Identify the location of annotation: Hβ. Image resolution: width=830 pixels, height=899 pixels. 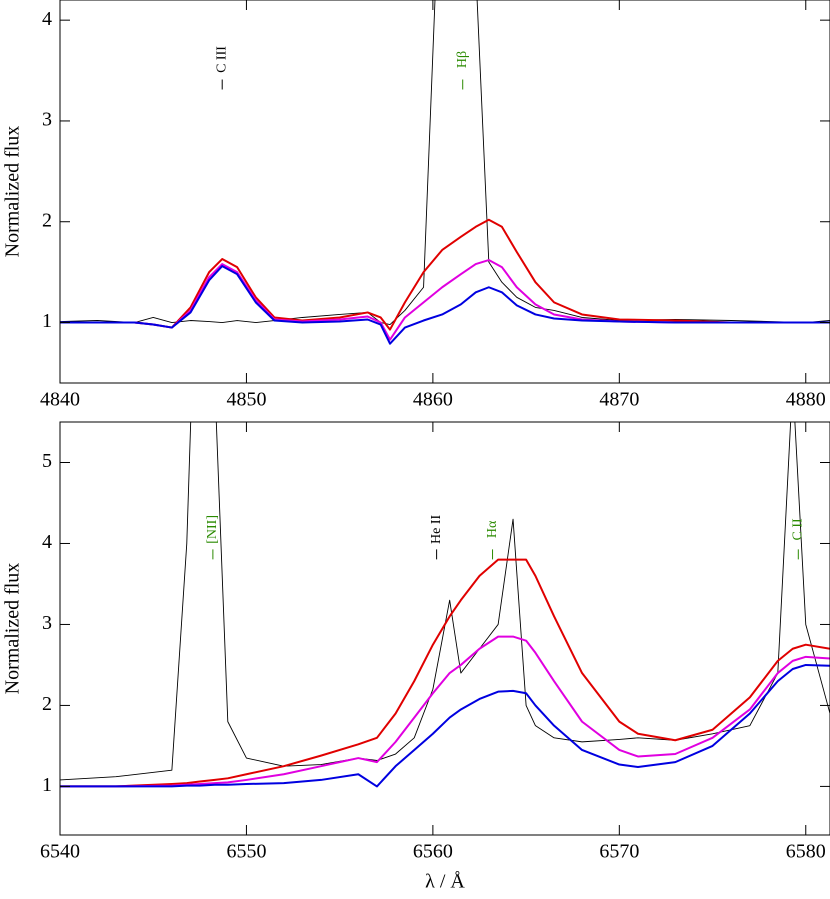
(462, 59).